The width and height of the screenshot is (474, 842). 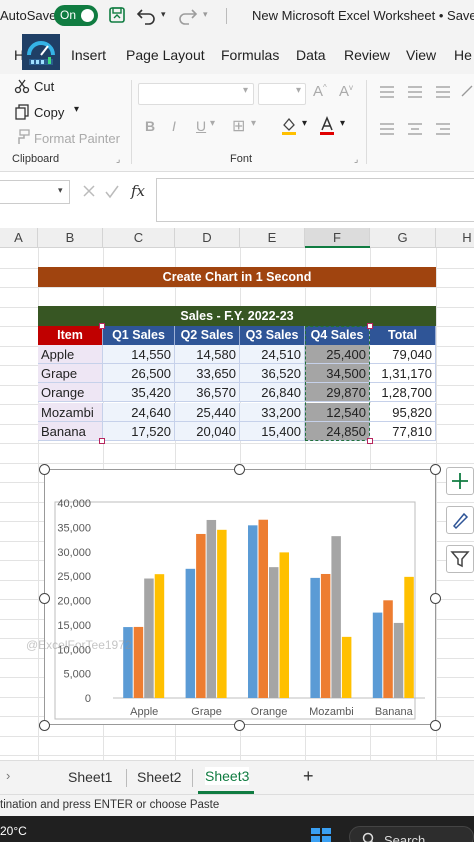 What do you see at coordinates (282, 94) in the screenshot?
I see `font-size-select` at bounding box center [282, 94].